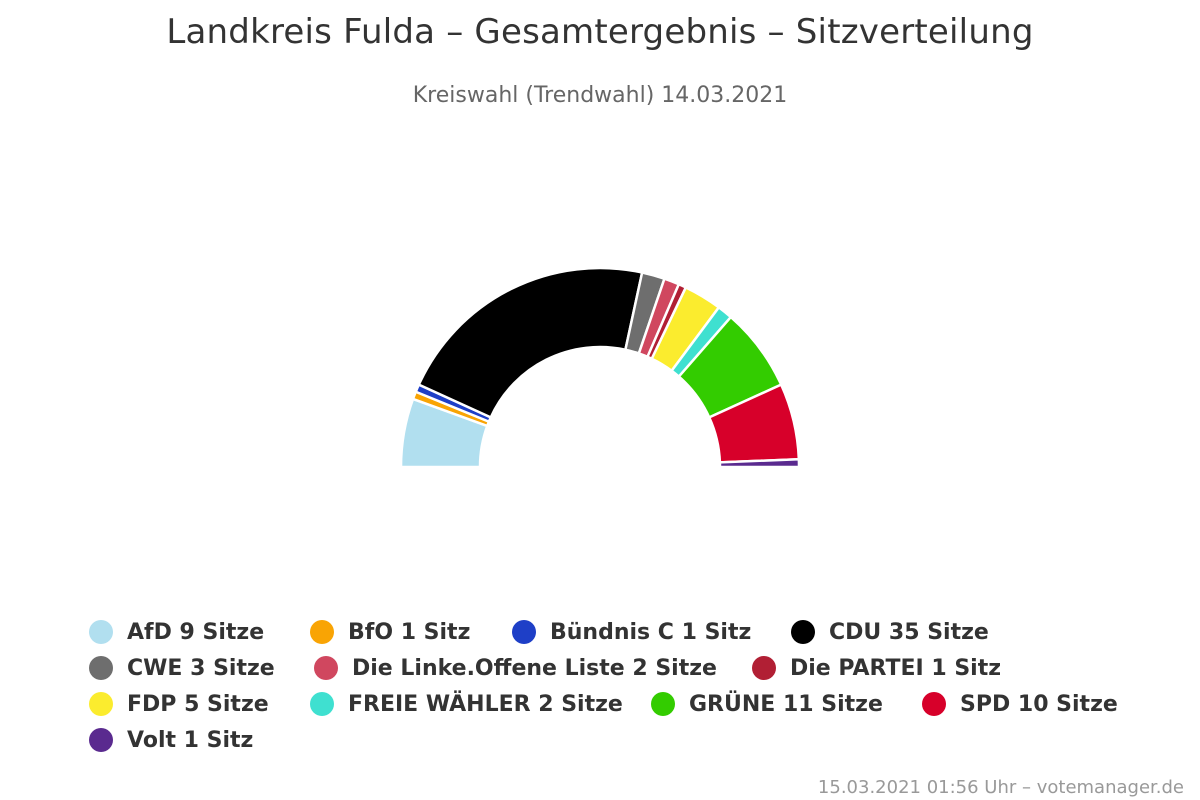 The height and width of the screenshot is (800, 1200). I want to click on legend-label: GRÜNE 11 Sitze, so click(786, 704).